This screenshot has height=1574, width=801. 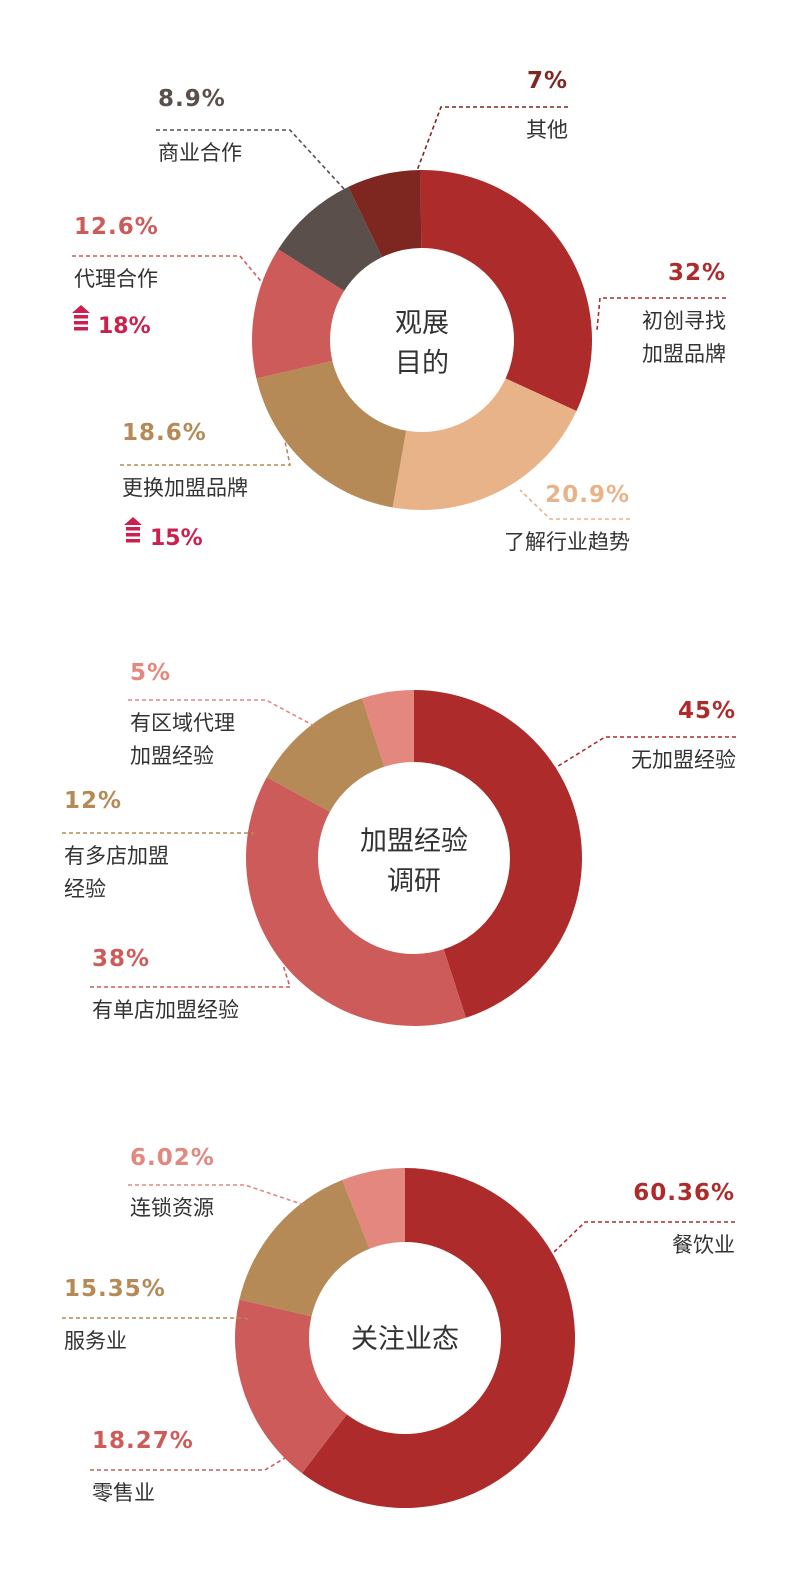 I want to click on chart-center-title: 关注业态, so click(x=405, y=1339).